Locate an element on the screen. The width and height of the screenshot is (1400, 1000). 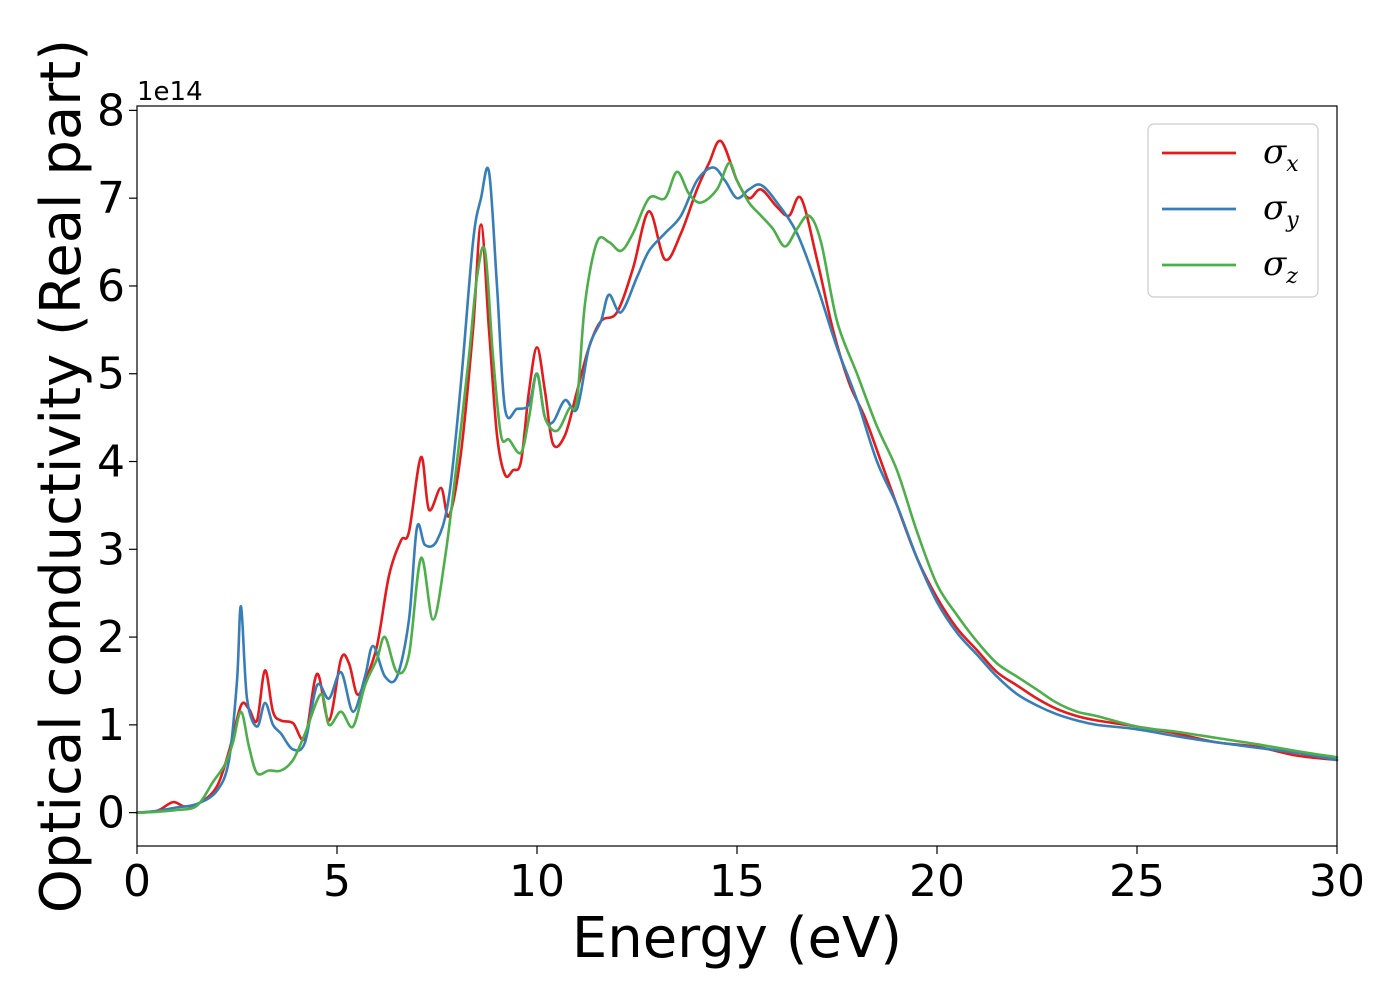
y-offset-label: 1e14 is located at coordinates (170, 92).